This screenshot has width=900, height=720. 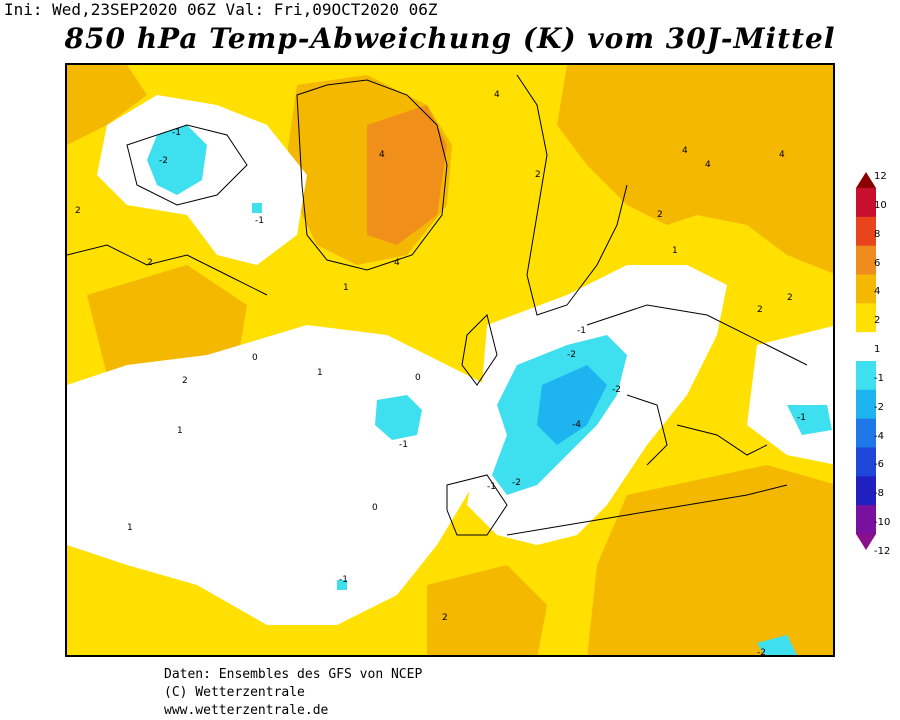 I want to click on colorbar, so click(x=866, y=361).